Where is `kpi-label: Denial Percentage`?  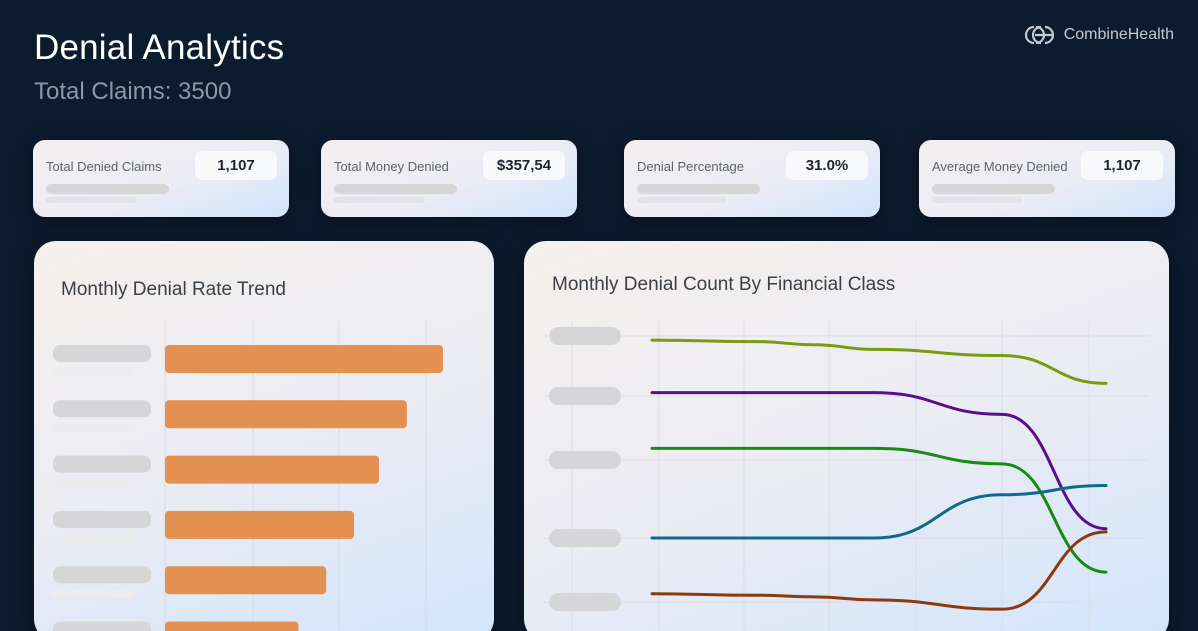 kpi-label: Denial Percentage is located at coordinates (690, 166).